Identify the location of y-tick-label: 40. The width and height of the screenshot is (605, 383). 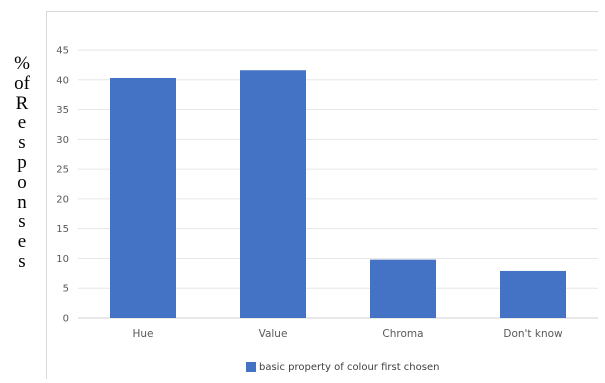
(62, 80).